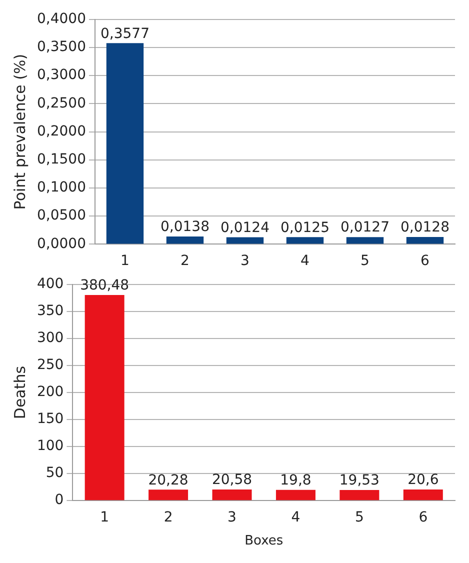 Image resolution: width=469 pixels, height=563 pixels. Describe the element at coordinates (19, 132) in the screenshot. I see `y-axis-title: Point prevalence (%)` at that location.